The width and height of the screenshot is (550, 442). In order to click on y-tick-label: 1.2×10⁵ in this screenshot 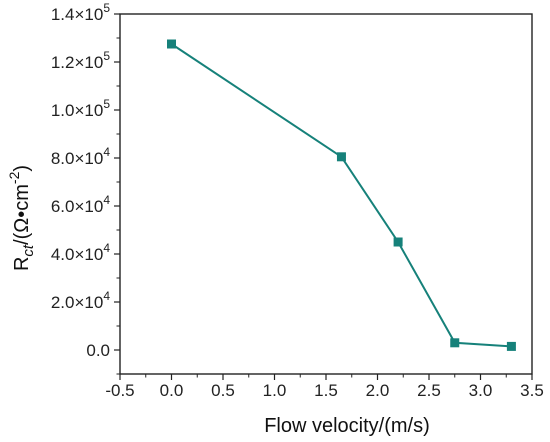, I will do `click(80, 60)`.